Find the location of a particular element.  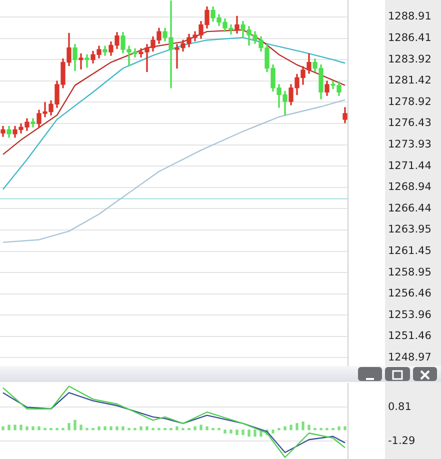

y-tick-label: 1278.92 is located at coordinates (410, 102).